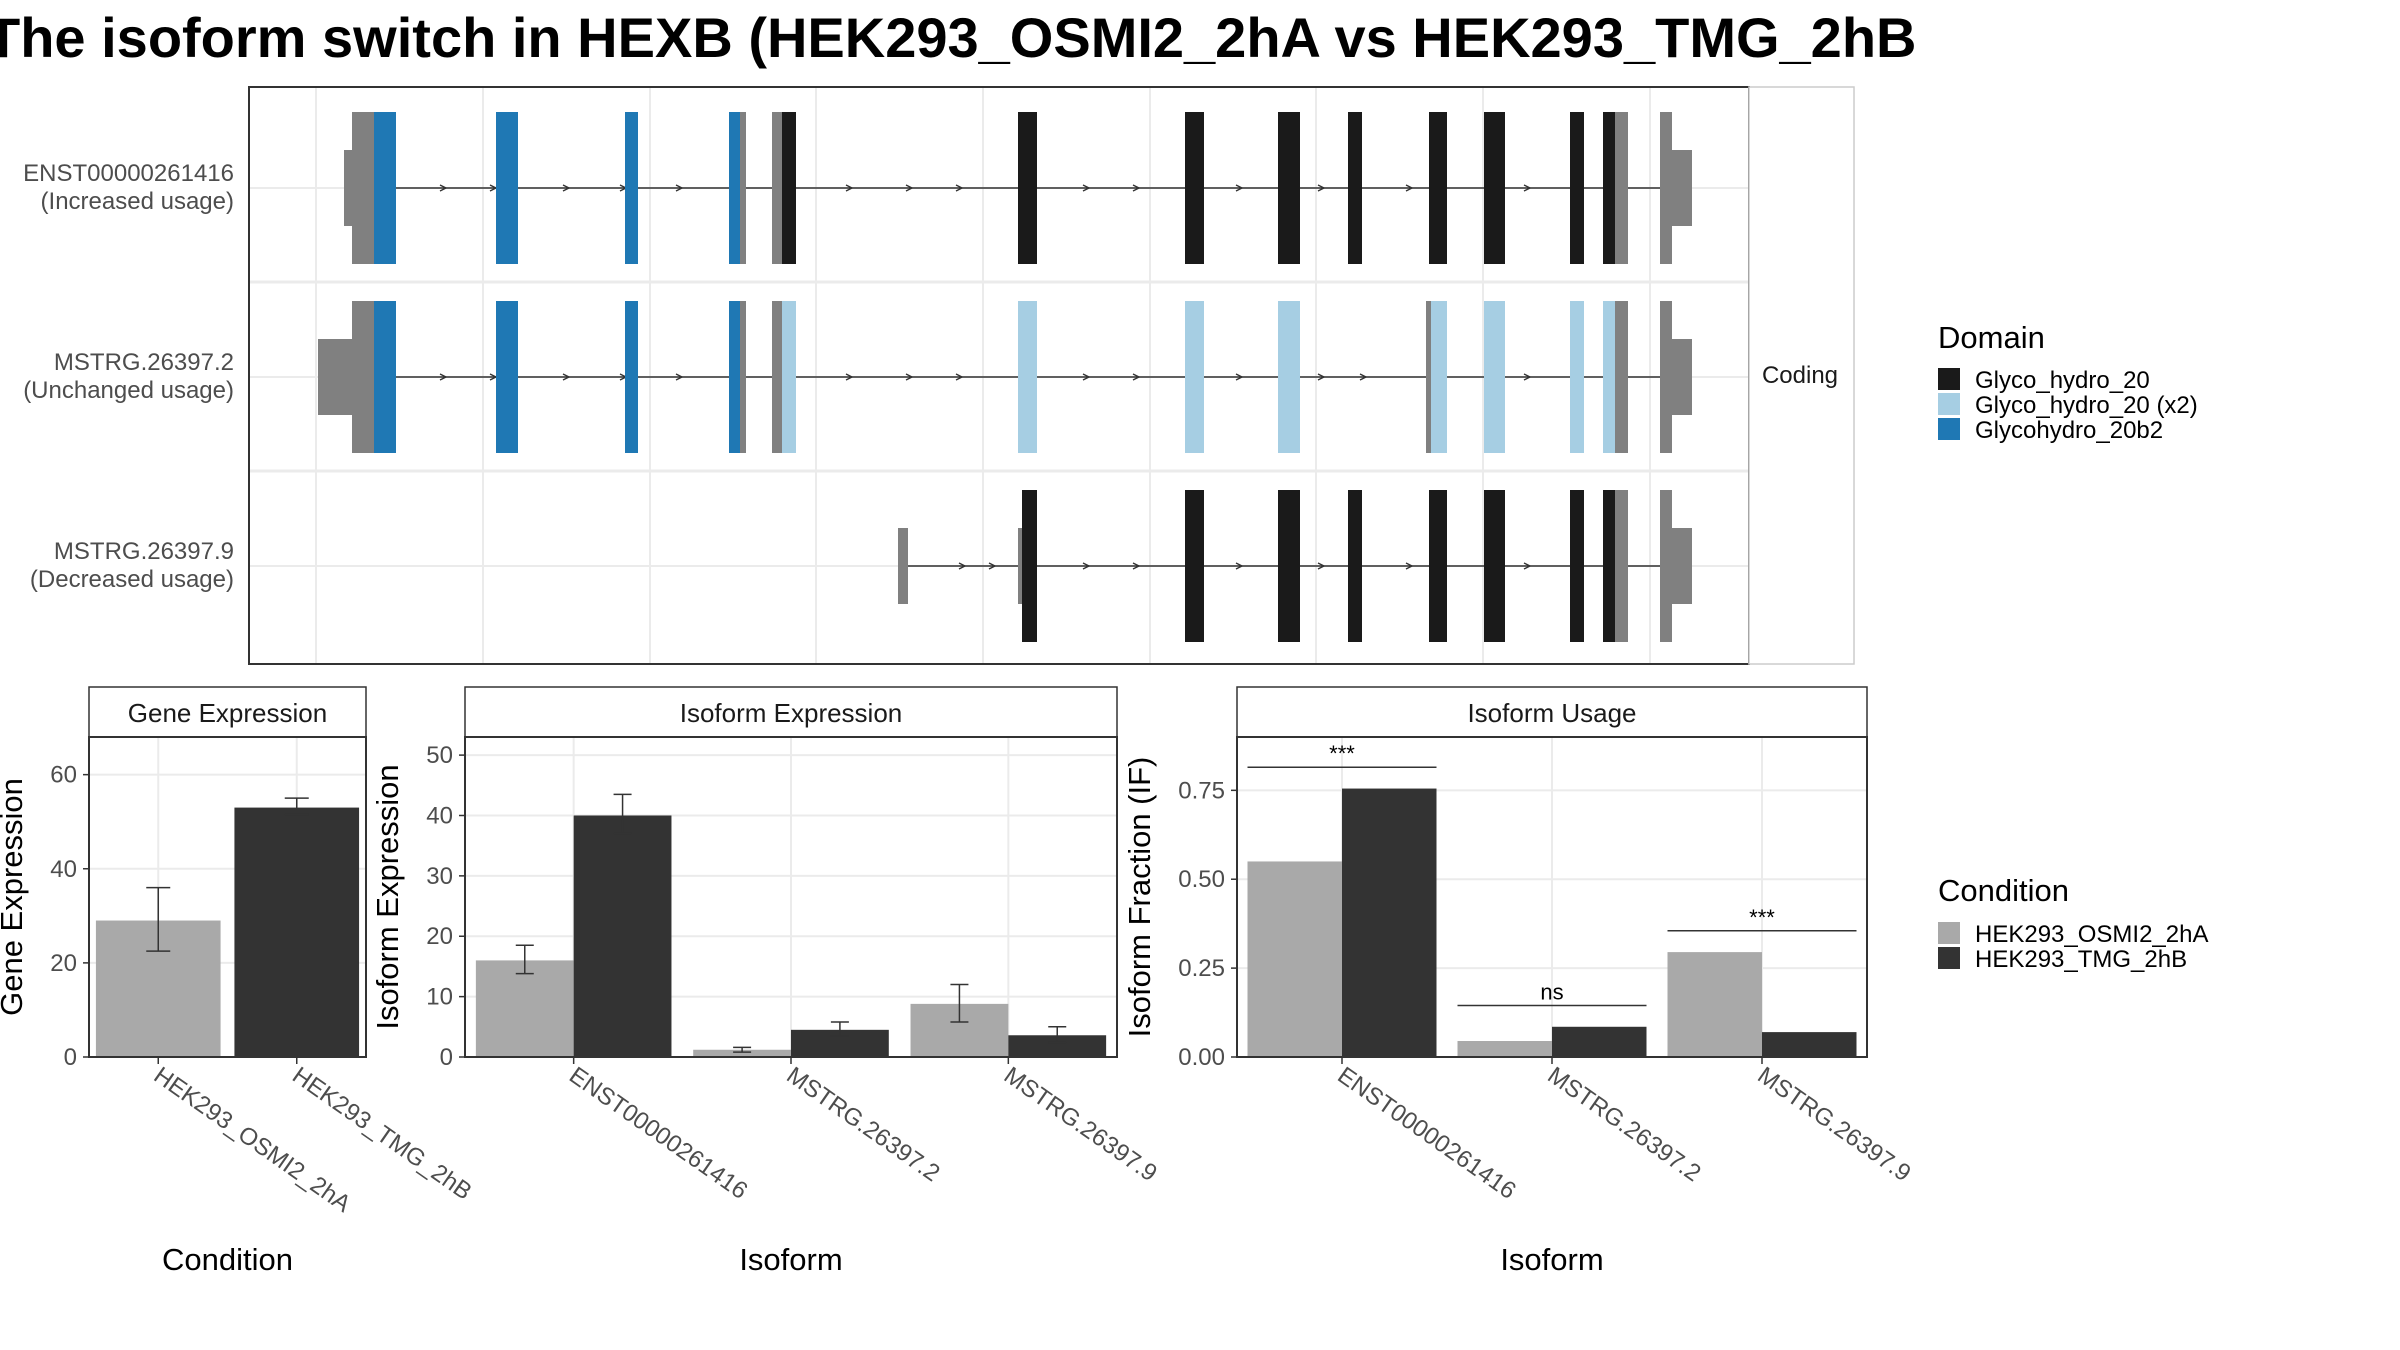 The image size is (2400, 1350). I want to click on legend-label-glycohydro-20b2: Glycohydro_20b2, so click(2069, 430).